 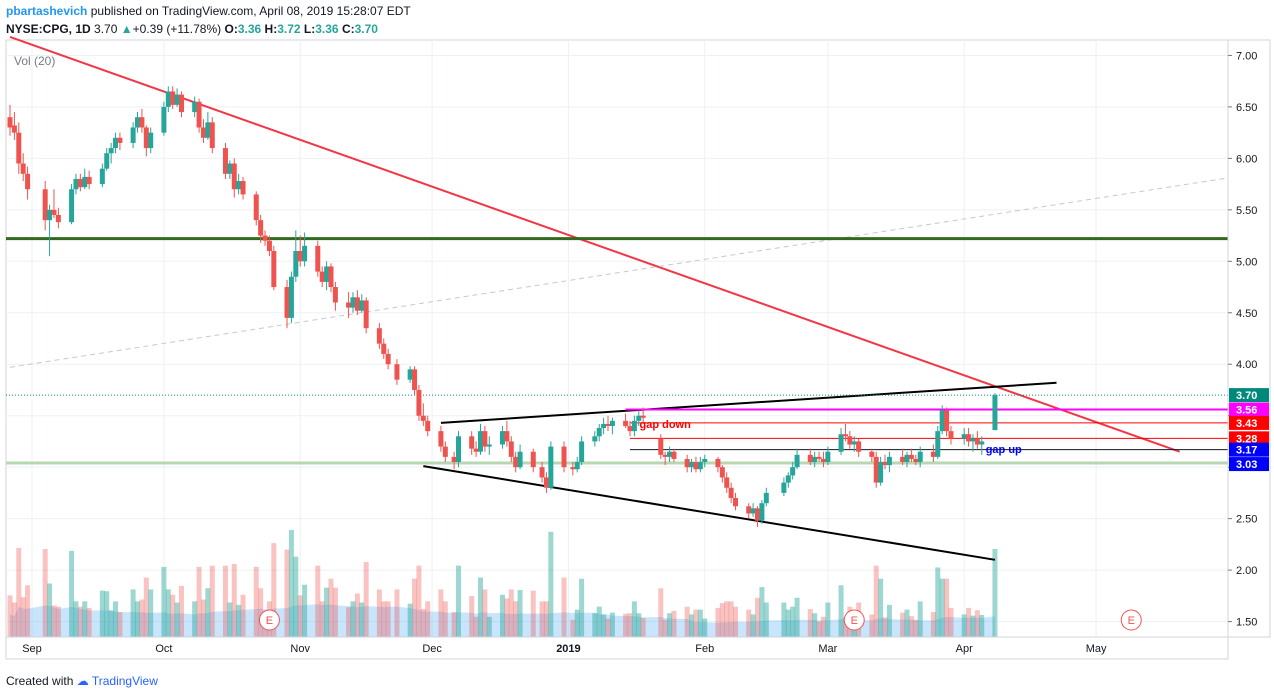 I want to click on time-tick-label: Nov, so click(x=300, y=649).